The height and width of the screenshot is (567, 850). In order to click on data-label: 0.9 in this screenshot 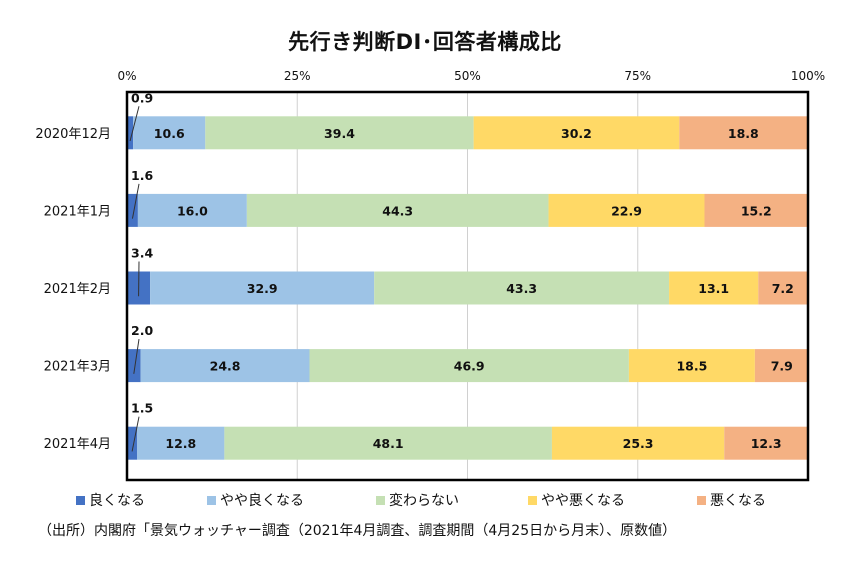, I will do `click(142, 97)`.